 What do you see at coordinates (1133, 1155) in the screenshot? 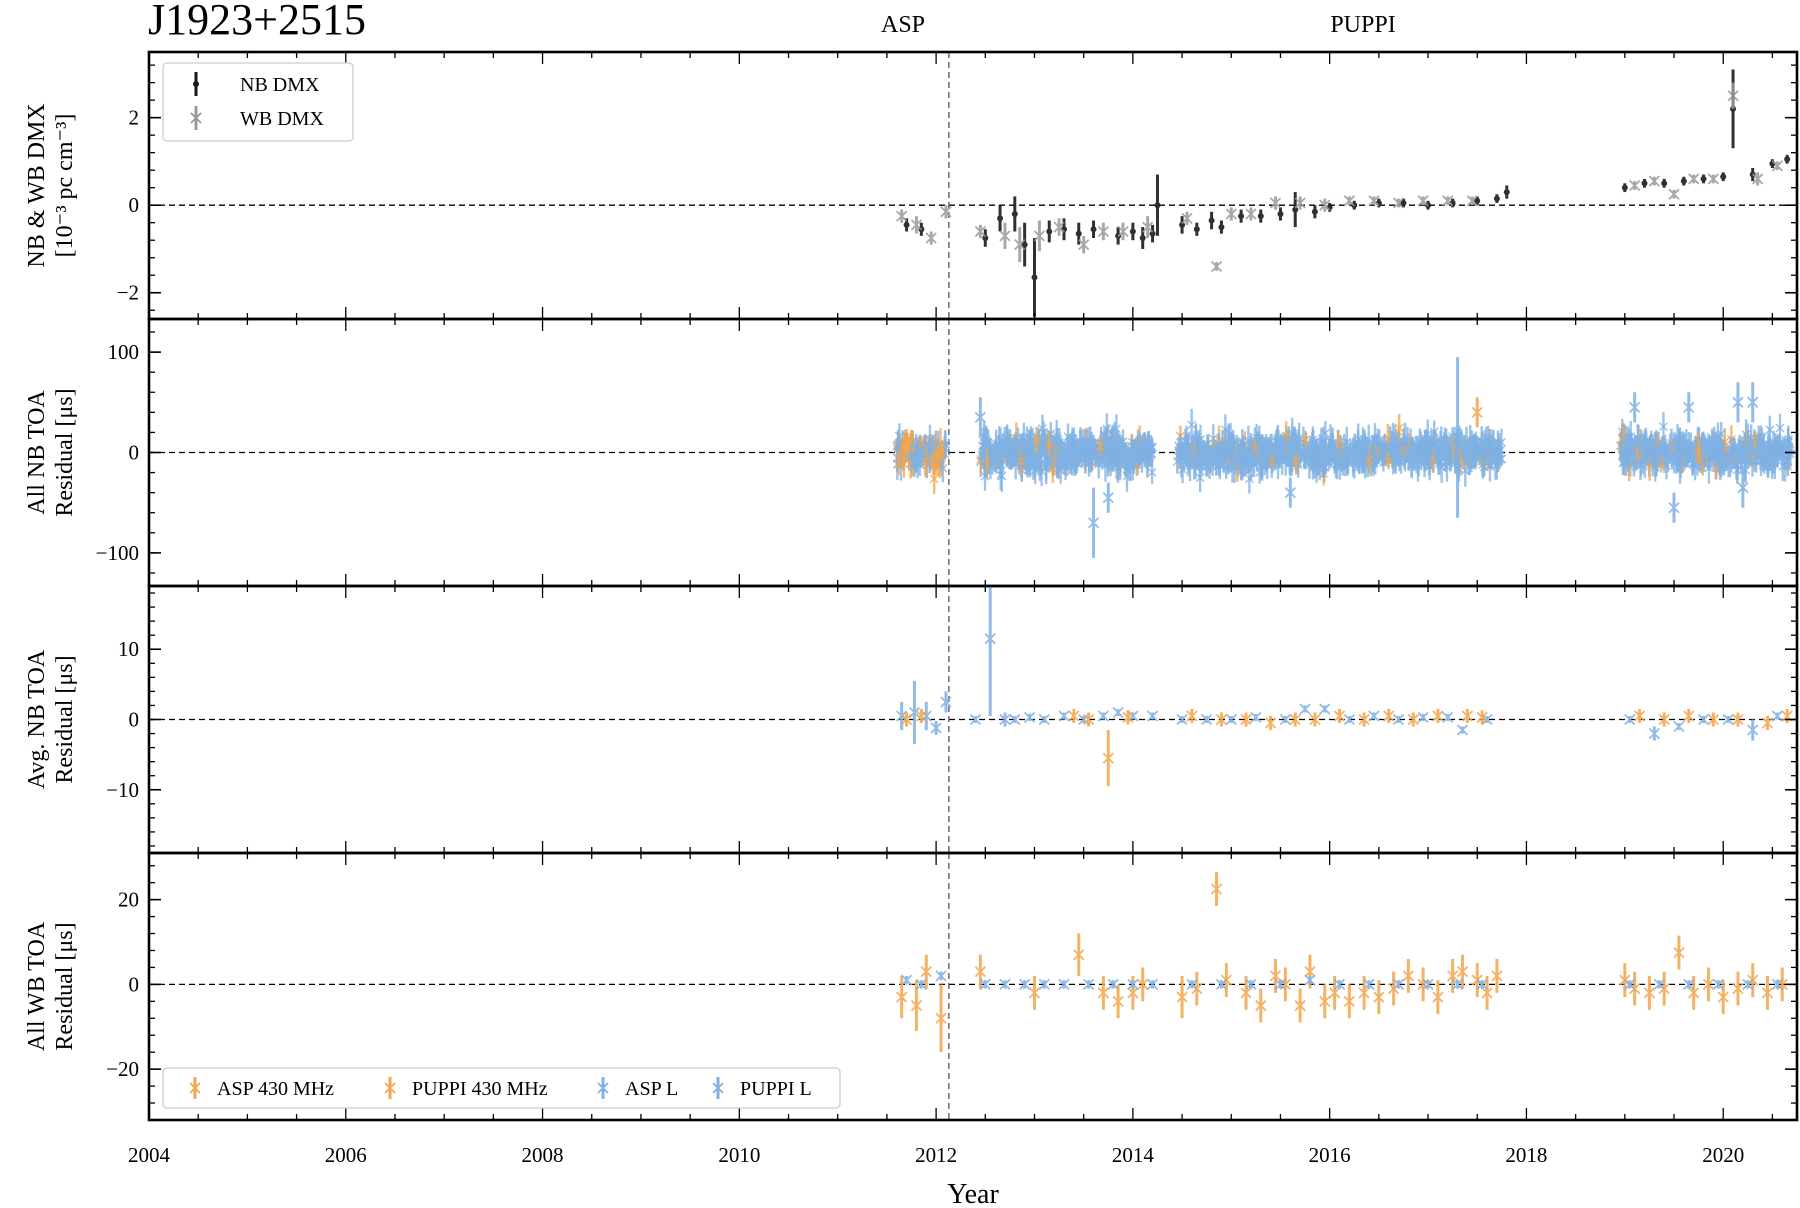
I see `x-tick-label: 2014` at bounding box center [1133, 1155].